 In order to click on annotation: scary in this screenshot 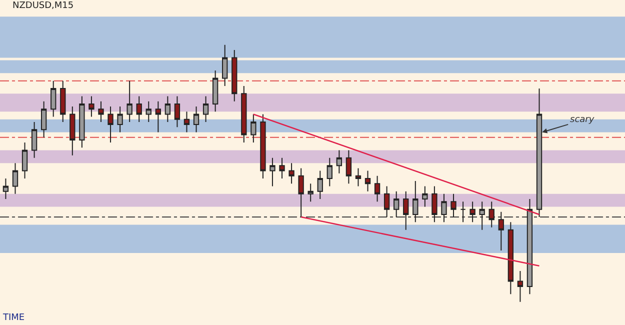, I will do `click(582, 120)`.